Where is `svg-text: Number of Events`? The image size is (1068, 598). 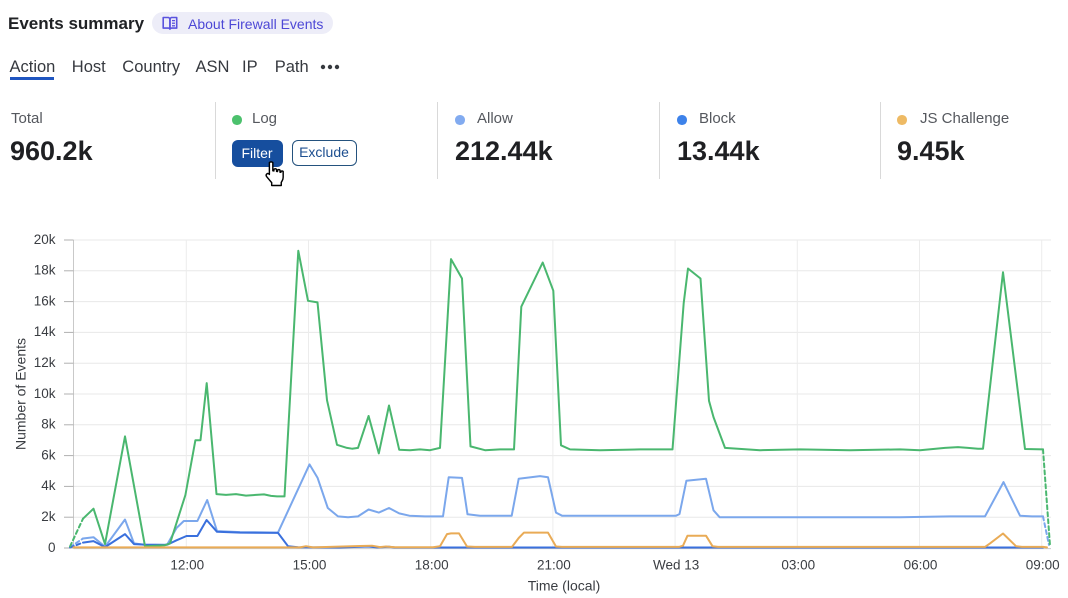
svg-text: Number of Events is located at coordinates (21, 394).